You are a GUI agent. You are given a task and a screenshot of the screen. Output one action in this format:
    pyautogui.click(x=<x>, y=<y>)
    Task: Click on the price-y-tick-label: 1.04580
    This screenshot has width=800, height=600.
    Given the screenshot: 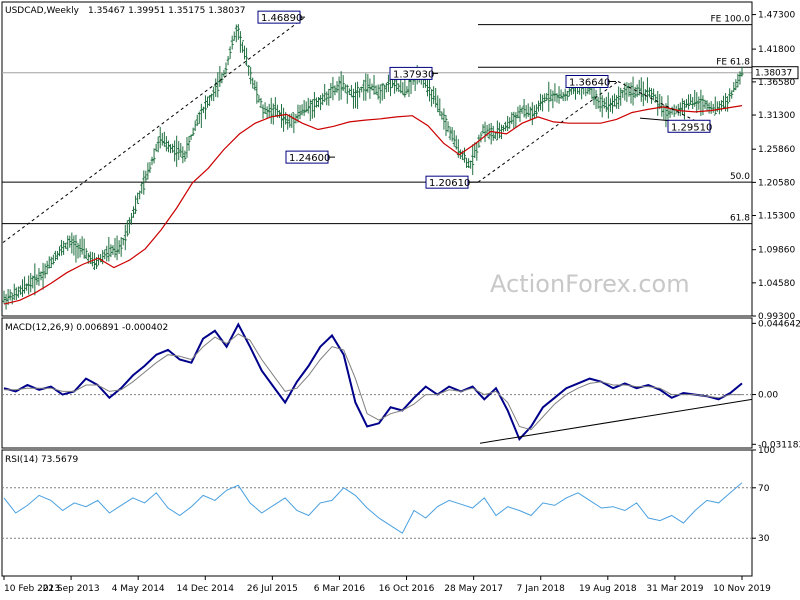 What is the action you would take?
    pyautogui.click(x=776, y=284)
    